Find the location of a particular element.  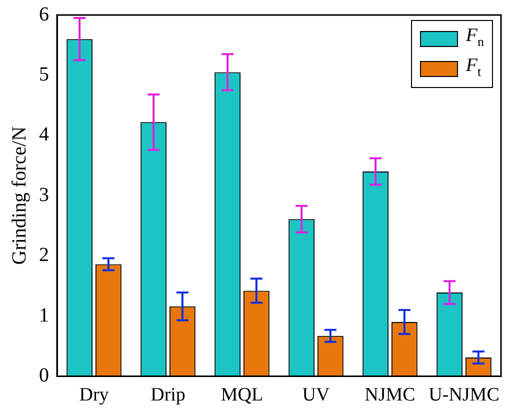

legend-label: F$_{n}$ is located at coordinates (475, 37).